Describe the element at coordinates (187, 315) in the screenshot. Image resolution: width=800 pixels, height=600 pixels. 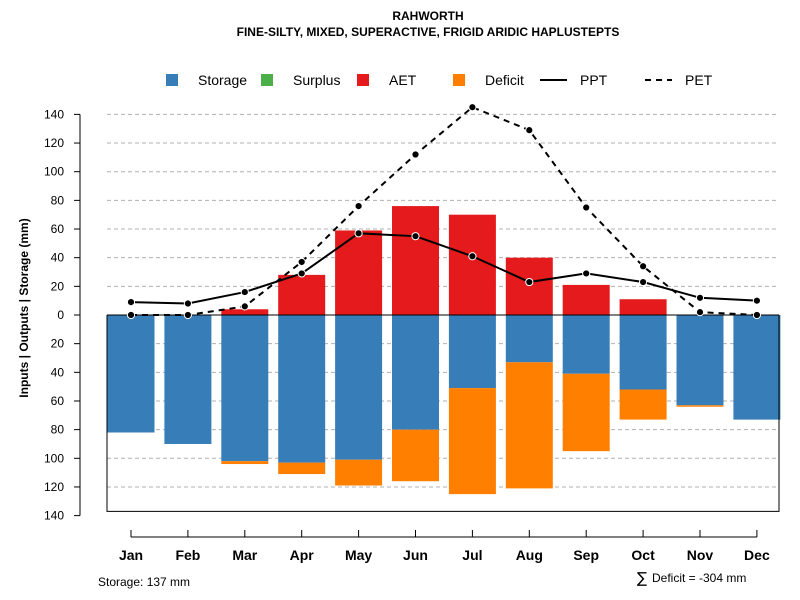
I see `pet-point-feb` at that location.